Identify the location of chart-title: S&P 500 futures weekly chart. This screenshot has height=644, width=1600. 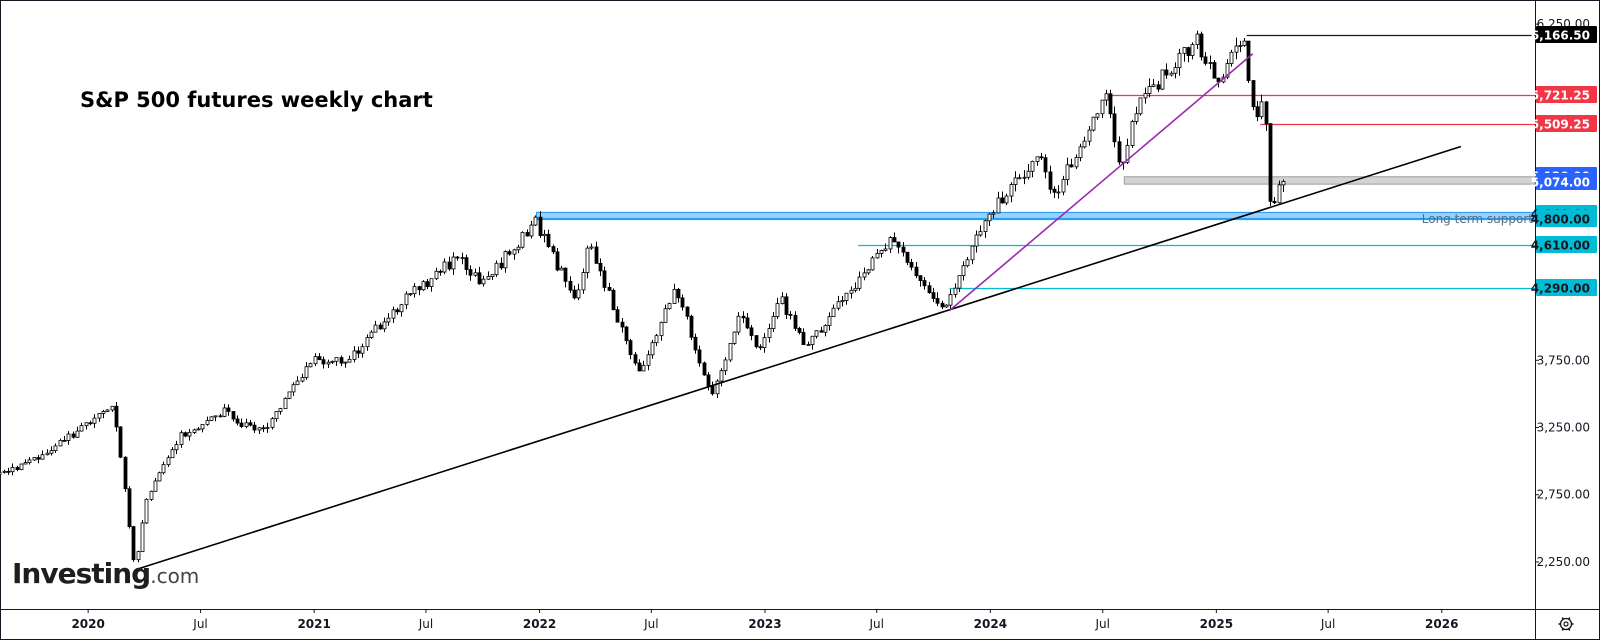
(256, 100).